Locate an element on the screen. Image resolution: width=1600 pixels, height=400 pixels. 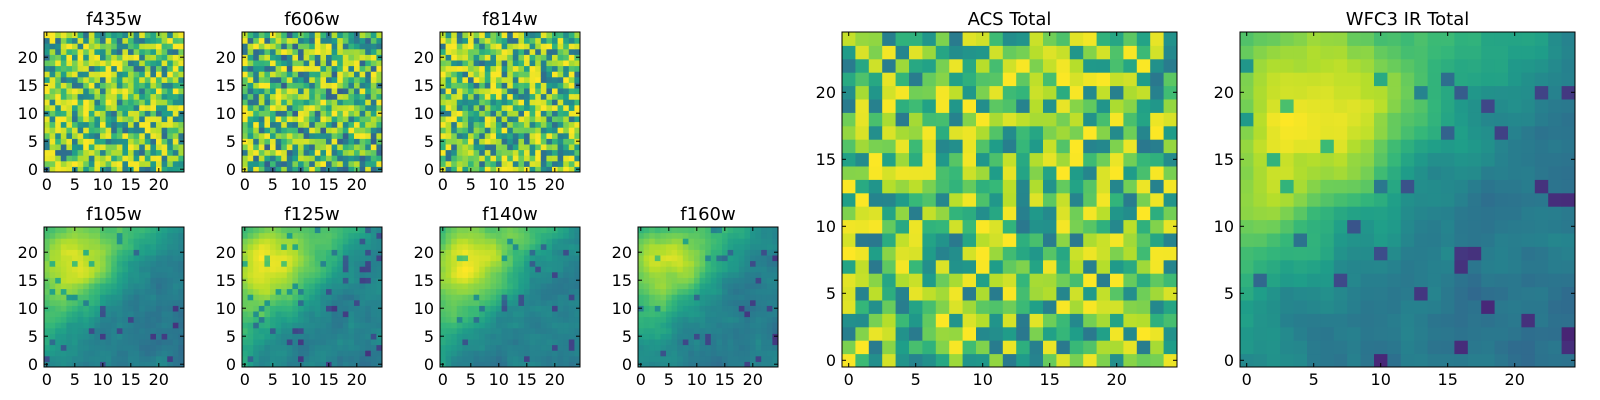
panel-title: f140w is located at coordinates (509, 214).